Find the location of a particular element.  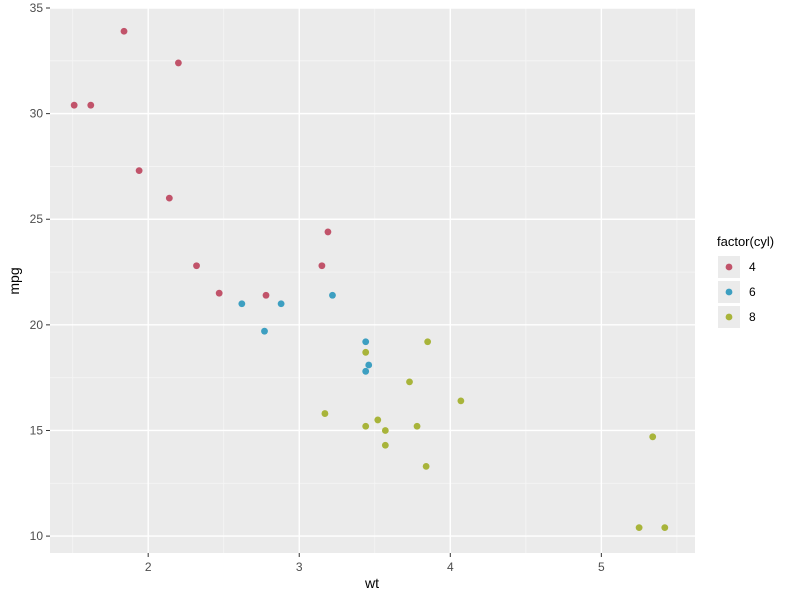

x-tick-label: 4 is located at coordinates (450, 567).